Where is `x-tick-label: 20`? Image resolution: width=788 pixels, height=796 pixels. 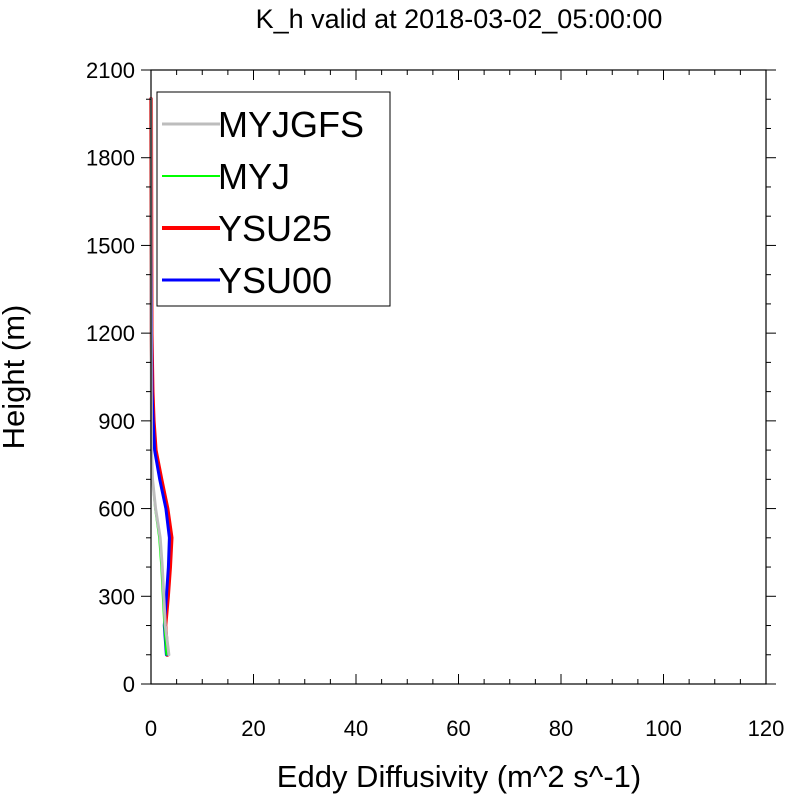
x-tick-label: 20 is located at coordinates (253, 728).